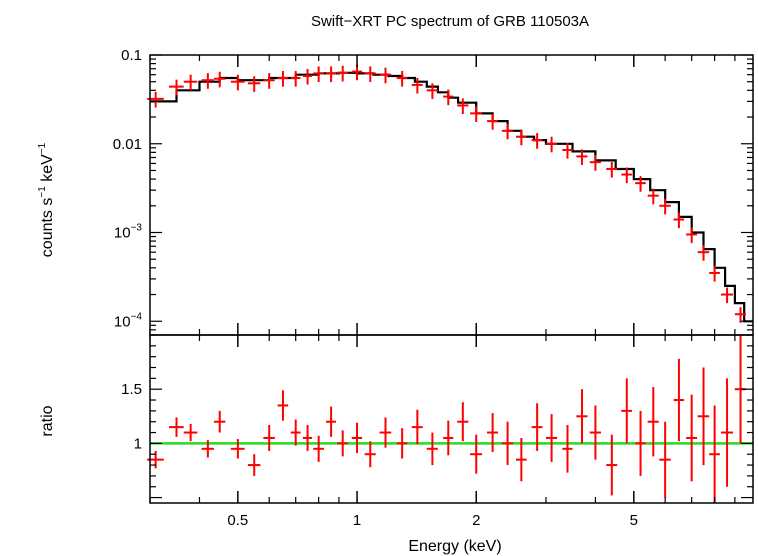 This screenshot has height=556, width=758. Describe the element at coordinates (432, 520) in the screenshot. I see `energy-x-tick-labels: 0.5 1 2 5` at that location.